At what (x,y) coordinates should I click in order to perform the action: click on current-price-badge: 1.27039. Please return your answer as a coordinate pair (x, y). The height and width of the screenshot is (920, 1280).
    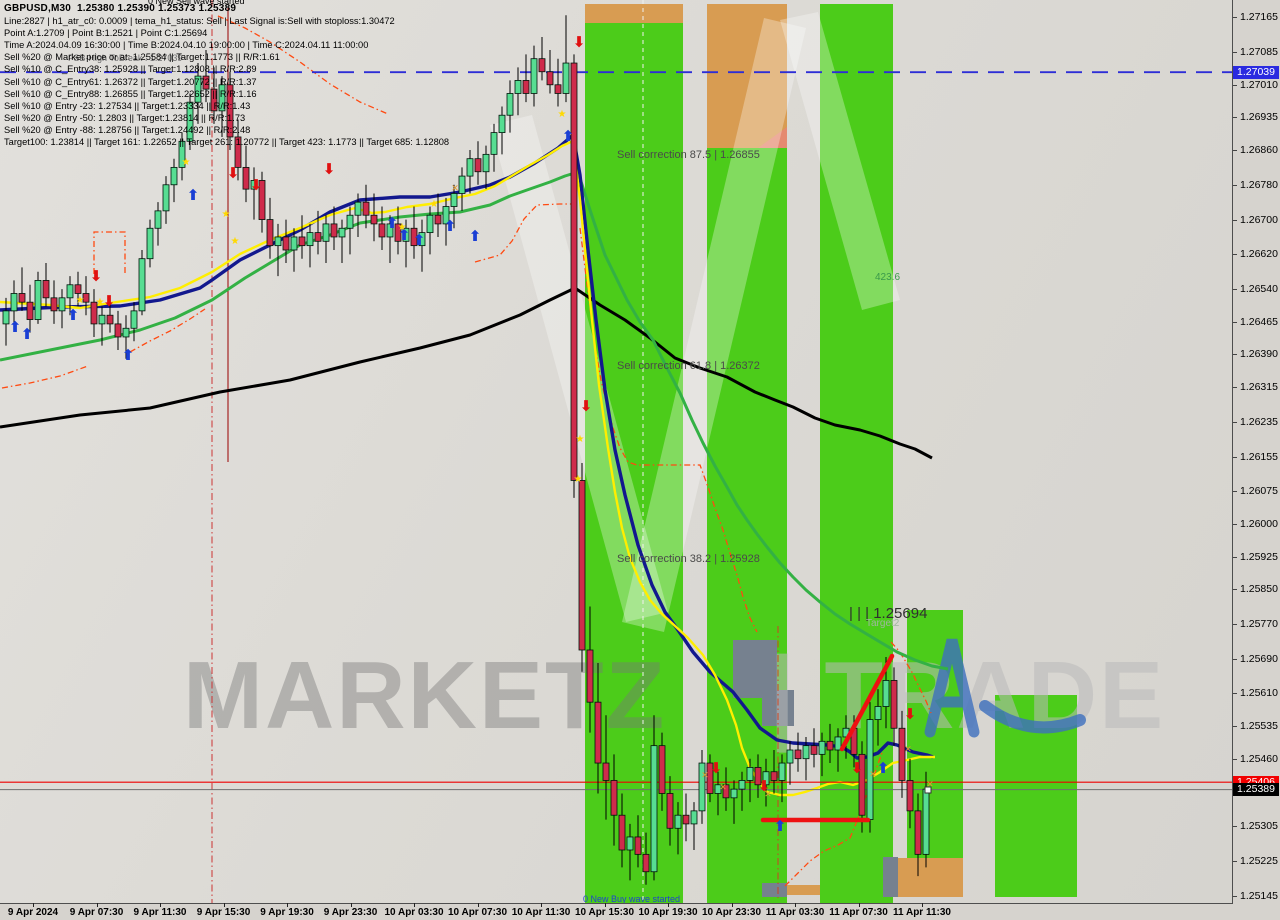
    Looking at the image, I should click on (1256, 72).